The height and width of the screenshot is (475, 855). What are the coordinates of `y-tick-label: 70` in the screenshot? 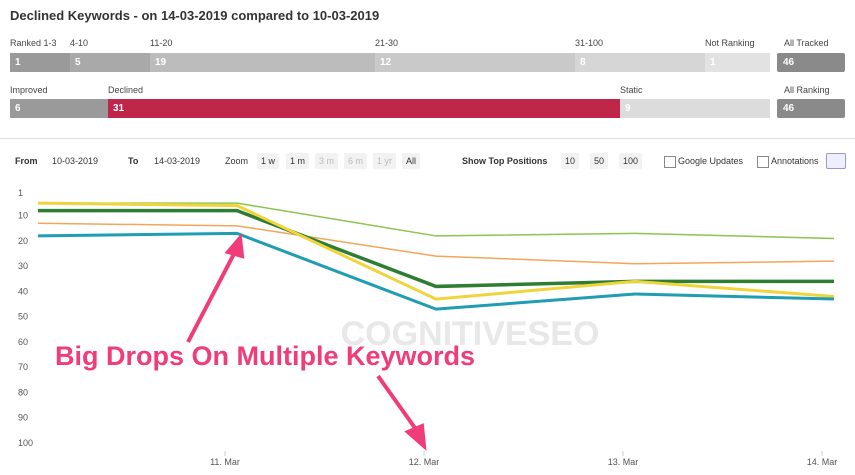 It's located at (23, 367).